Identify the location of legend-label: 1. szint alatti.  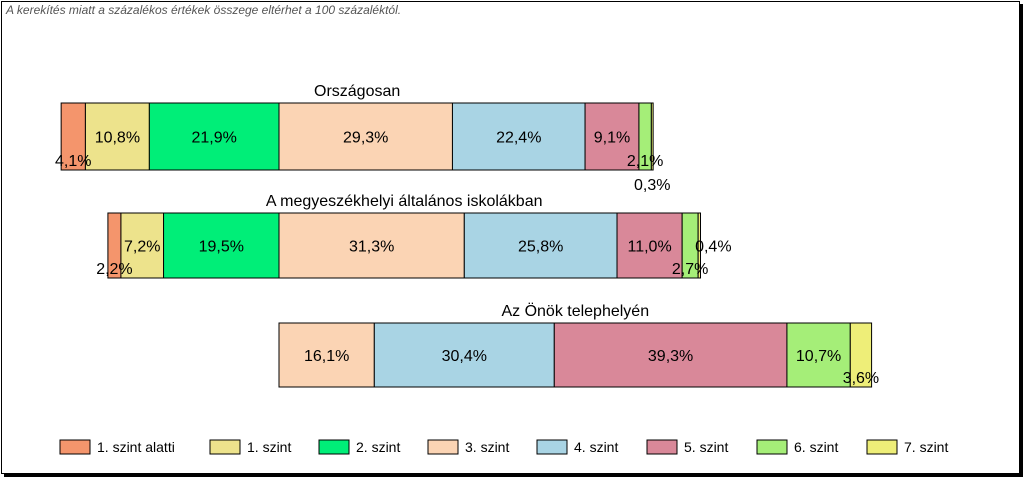
(136, 447).